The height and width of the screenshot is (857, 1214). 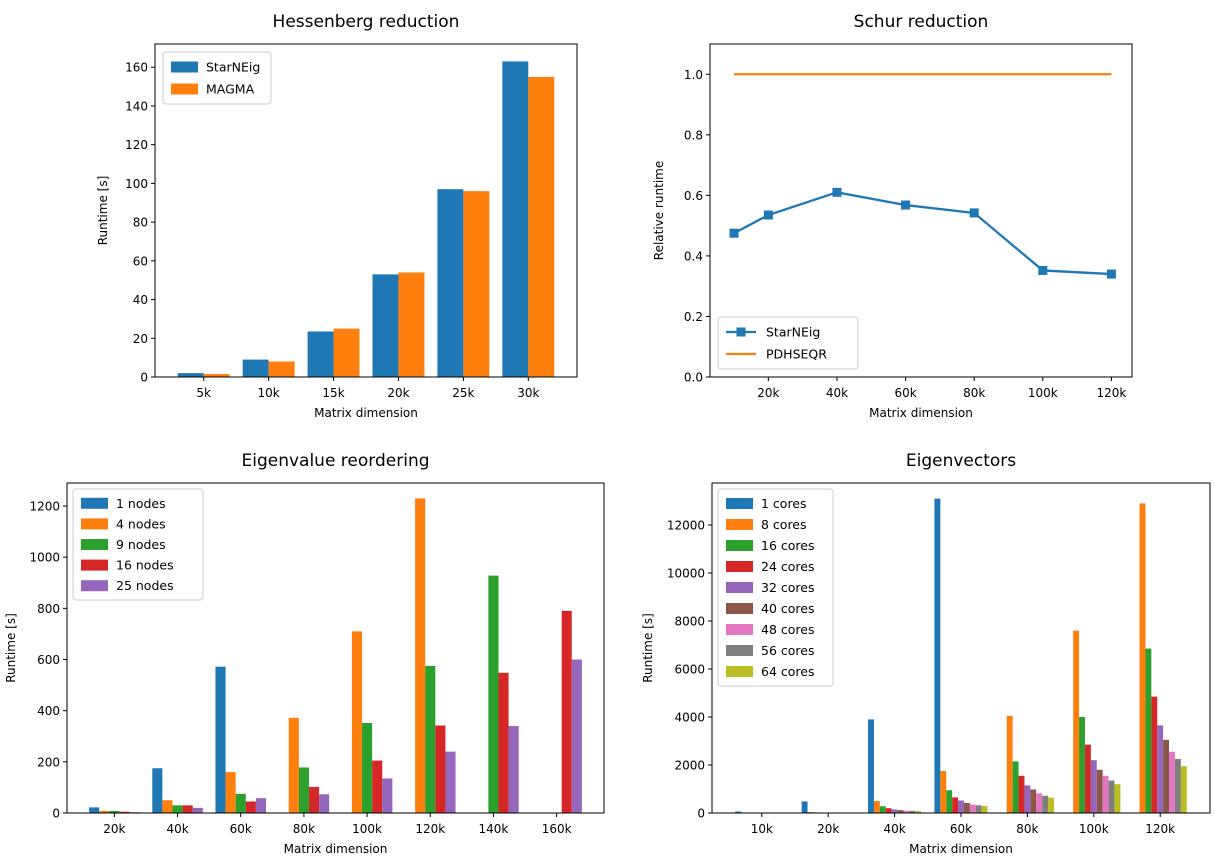 What do you see at coordinates (145, 585) in the screenshot?
I see `legend-label: 25 nodes` at bounding box center [145, 585].